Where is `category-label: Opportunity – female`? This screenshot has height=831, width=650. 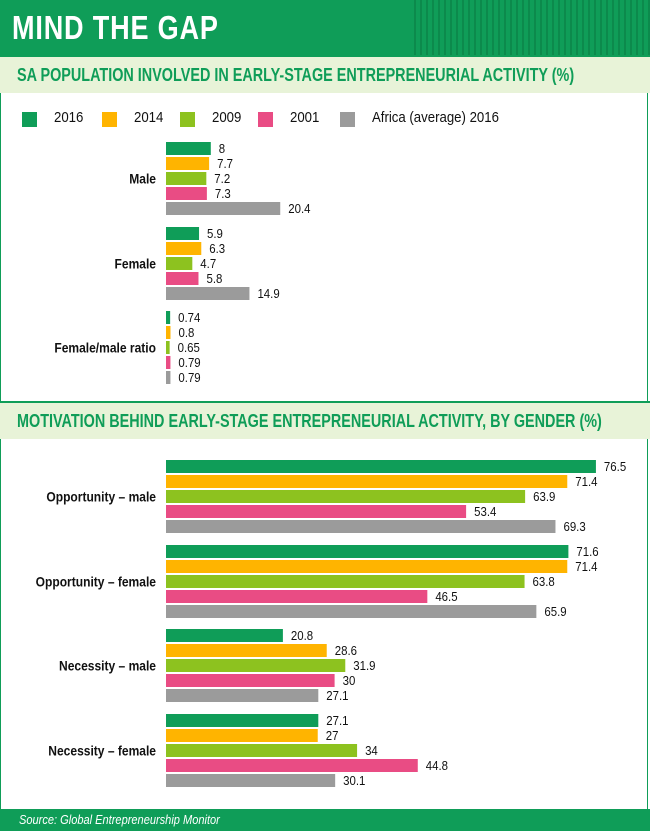 category-label: Opportunity – female is located at coordinates (96, 582).